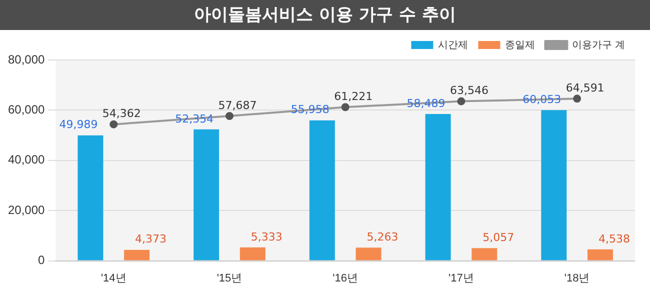 Image resolution: width=650 pixels, height=288 pixels. Describe the element at coordinates (353, 96) in the screenshot. I see `data-label: 61,221` at that location.